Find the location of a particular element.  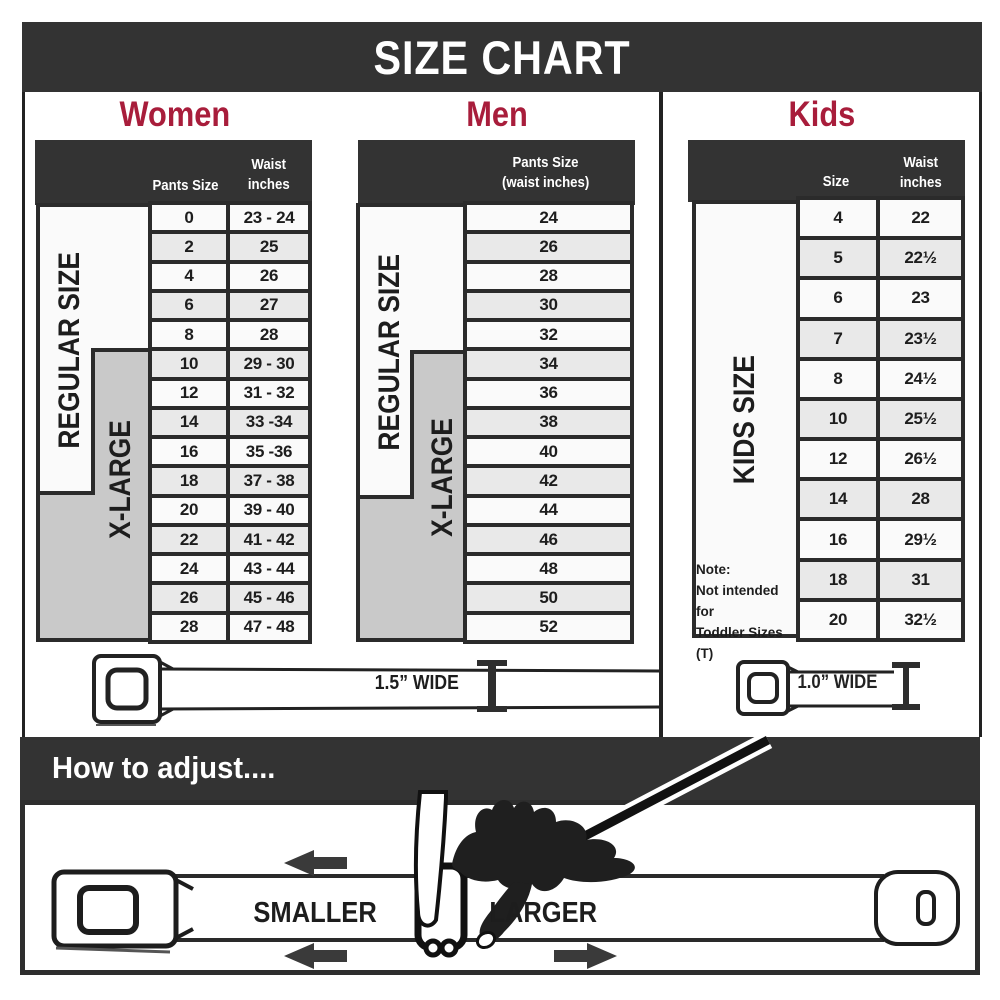

women-waist-col-line2: inches is located at coordinates (269, 184).